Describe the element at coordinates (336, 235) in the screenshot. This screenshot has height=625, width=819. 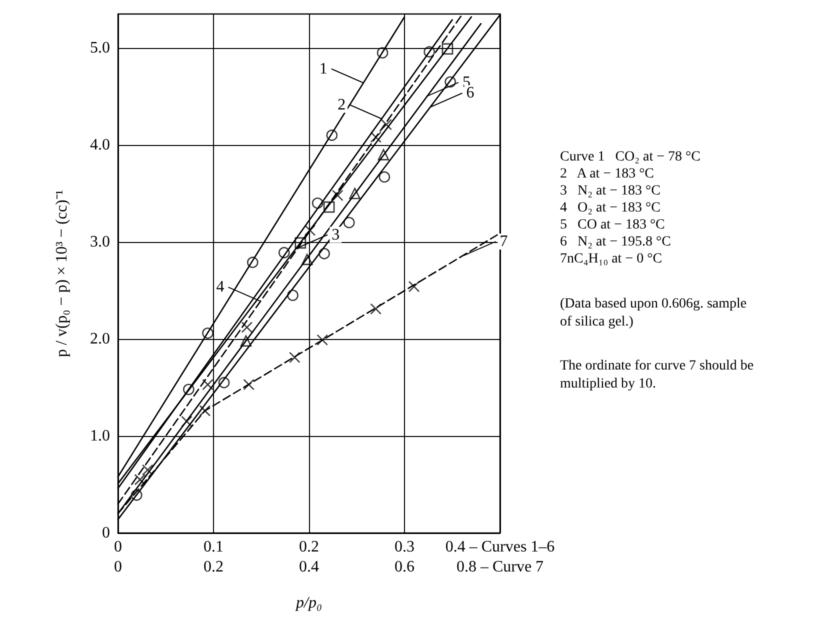
I see `annotation: 3` at that location.